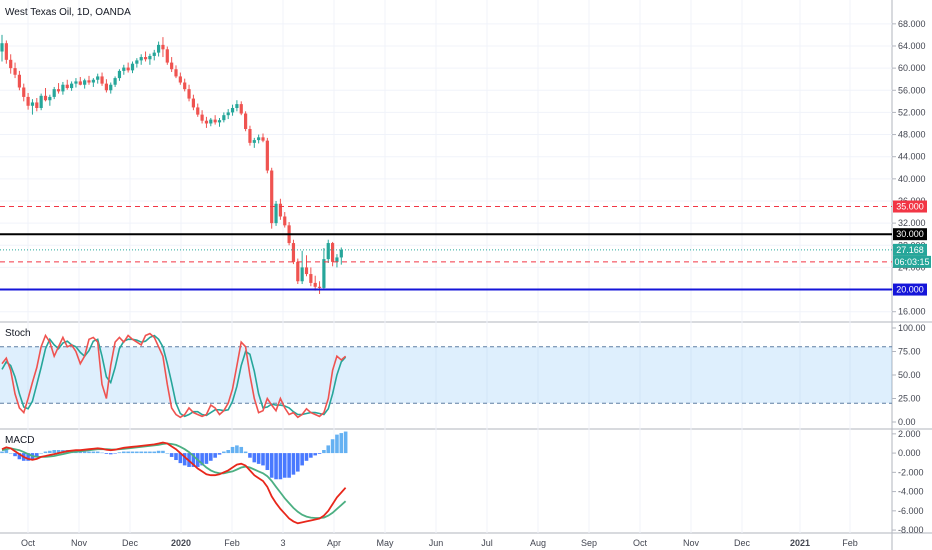  Describe the element at coordinates (912, 328) in the screenshot. I see `stoch-tick-label: 100.00` at that location.